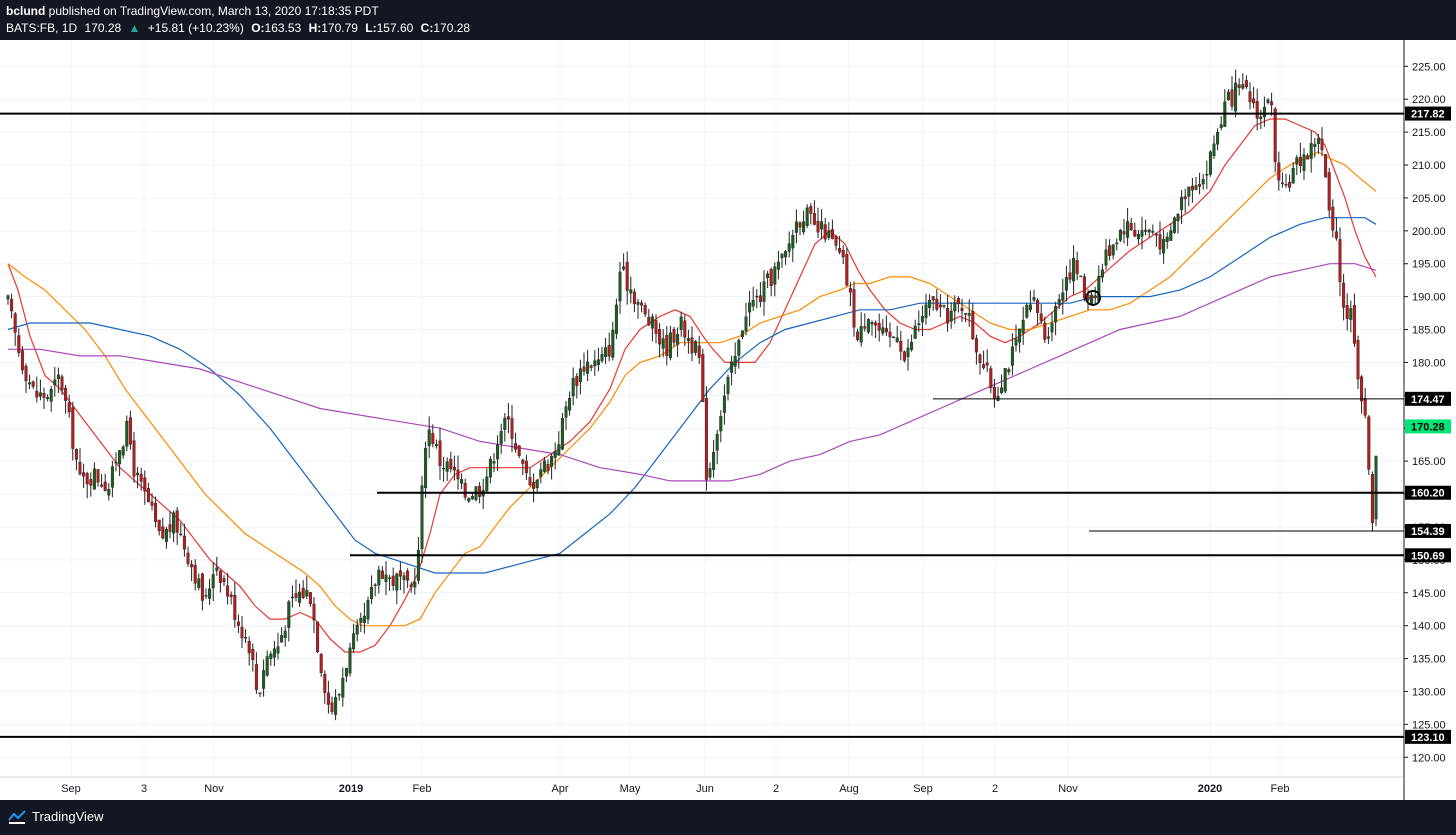 This screenshot has width=1456, height=835. I want to click on price-tick-label: 135.00, so click(1429, 660).